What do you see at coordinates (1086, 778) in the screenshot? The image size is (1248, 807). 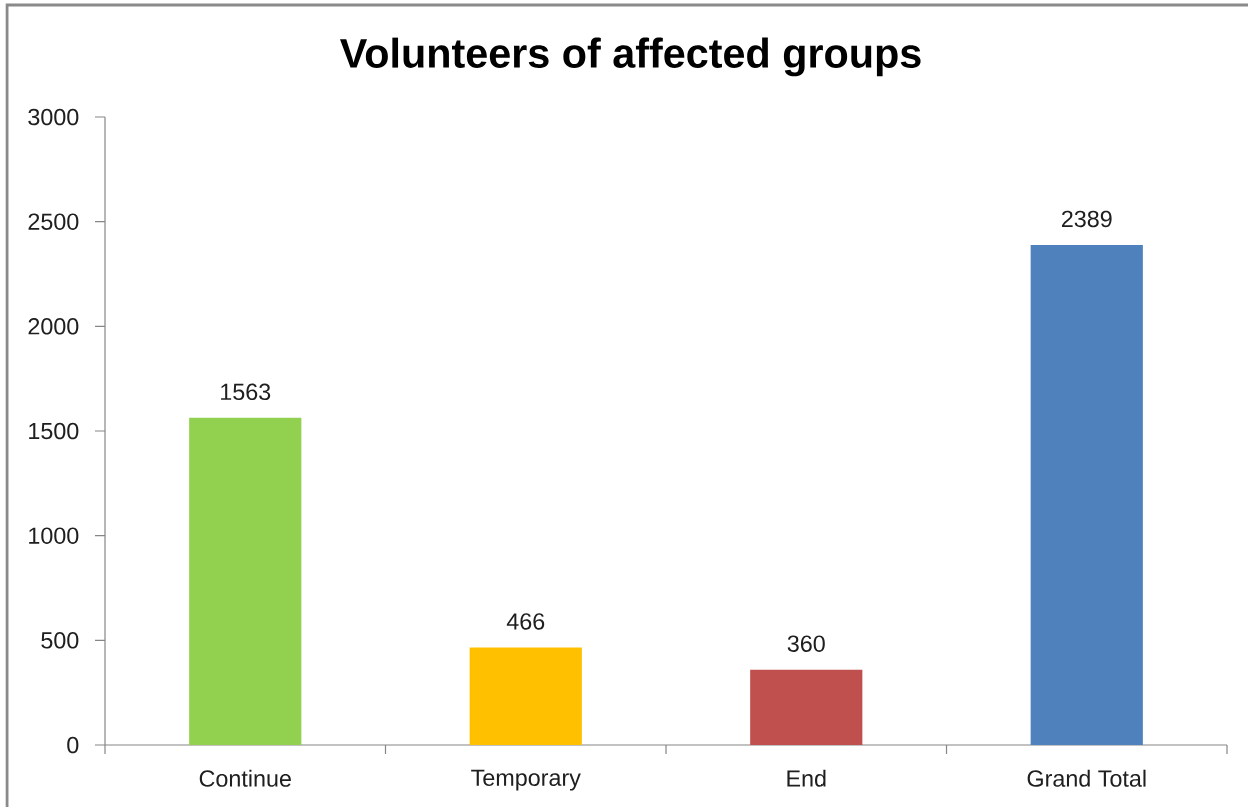 I see `x-tick-label: Grand Total` at bounding box center [1086, 778].